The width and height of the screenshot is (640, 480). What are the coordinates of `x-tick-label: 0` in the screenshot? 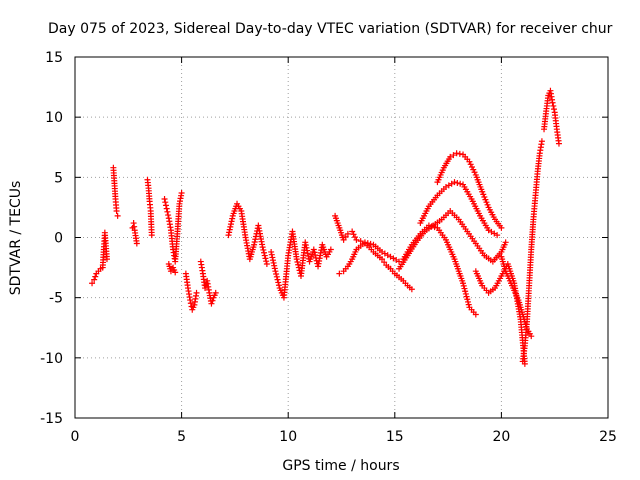 It's located at (75, 437).